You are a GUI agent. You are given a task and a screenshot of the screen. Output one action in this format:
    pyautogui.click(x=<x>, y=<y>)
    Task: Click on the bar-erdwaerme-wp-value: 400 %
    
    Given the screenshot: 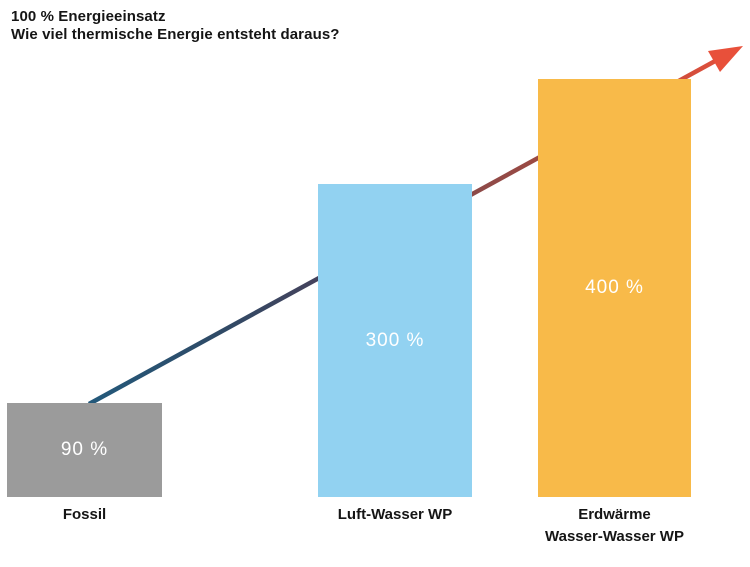 What is the action you would take?
    pyautogui.click(x=614, y=287)
    